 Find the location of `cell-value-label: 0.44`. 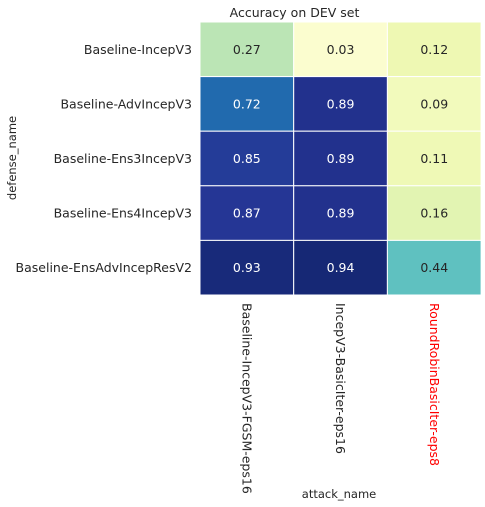

cell-value-label: 0.44 is located at coordinates (434, 267).